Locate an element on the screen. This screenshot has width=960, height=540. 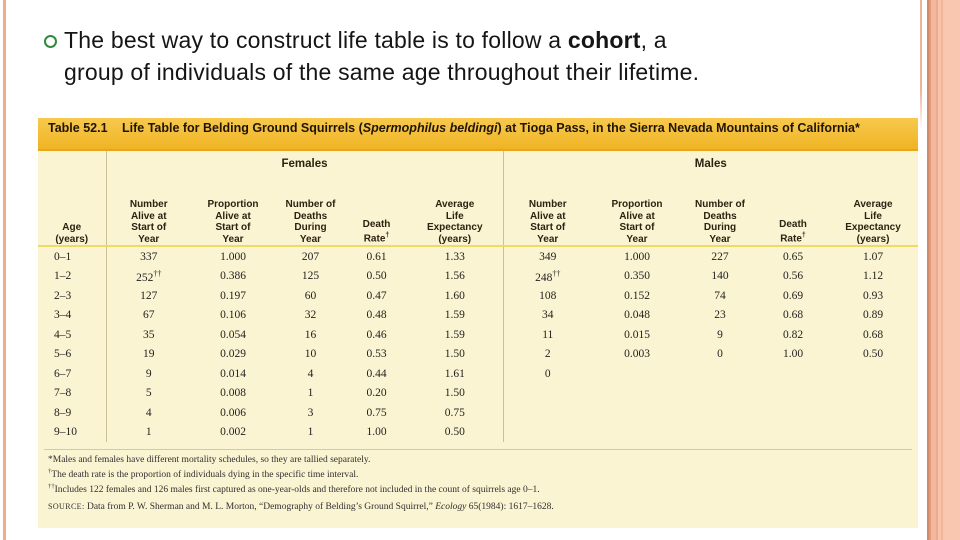
data-cell: 0.89 is located at coordinates (873, 315).